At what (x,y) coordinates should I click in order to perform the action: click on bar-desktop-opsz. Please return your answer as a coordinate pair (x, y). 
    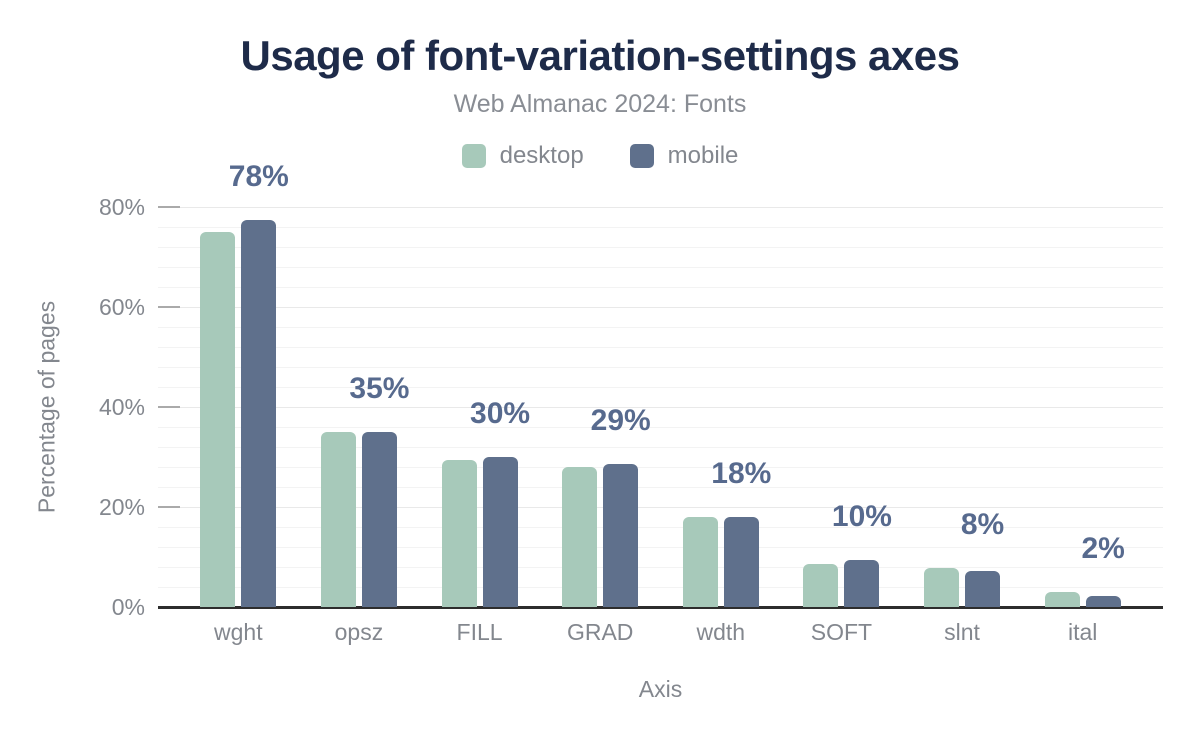
    Looking at the image, I should click on (338, 519).